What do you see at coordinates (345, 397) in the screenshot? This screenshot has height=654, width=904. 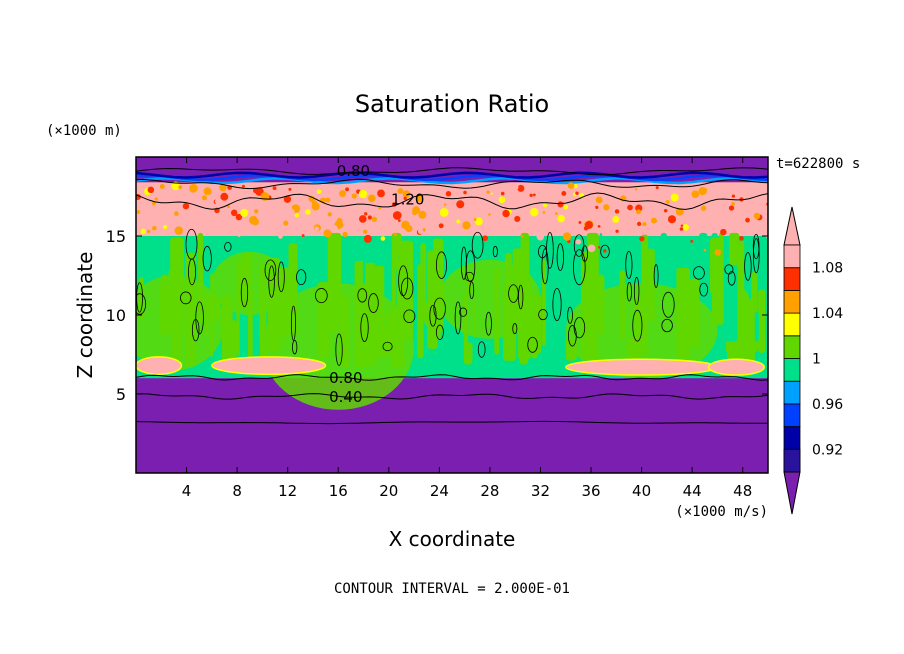 I see `contour-label: 0.40` at bounding box center [345, 397].